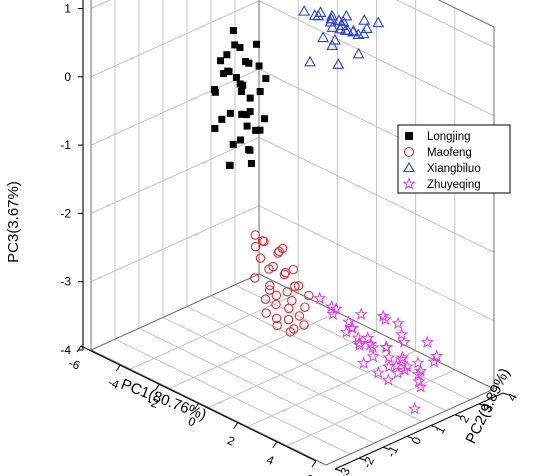 The height and width of the screenshot is (476, 550). I want to click on legend-marker-square, so click(409, 136).